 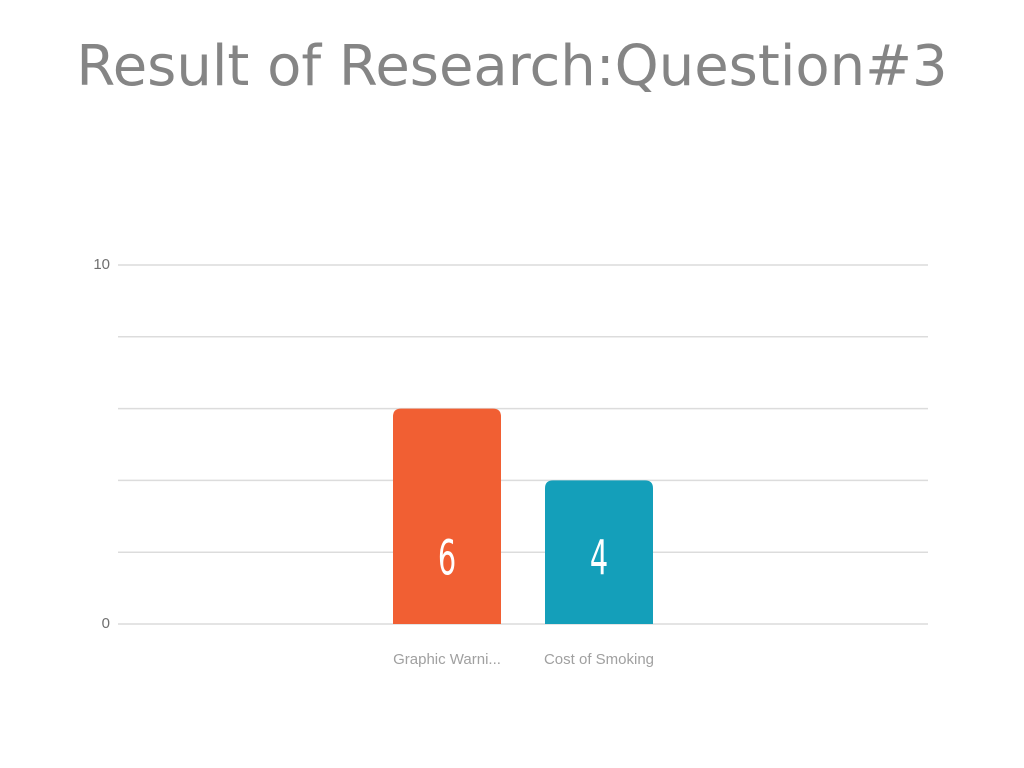 I want to click on x-tick-label: Cost of Smoking, so click(x=599, y=659).